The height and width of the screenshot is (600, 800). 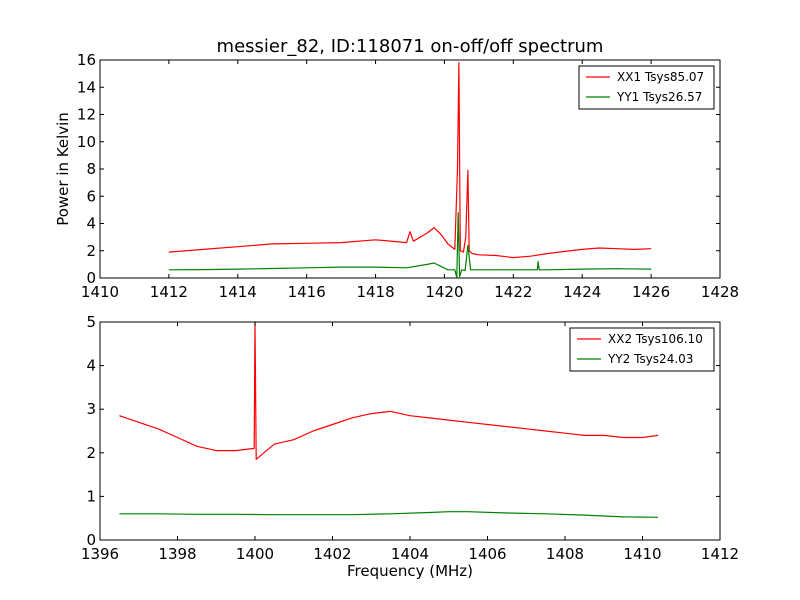 What do you see at coordinates (332, 554) in the screenshot?
I see `x-tick-label: 1402` at bounding box center [332, 554].